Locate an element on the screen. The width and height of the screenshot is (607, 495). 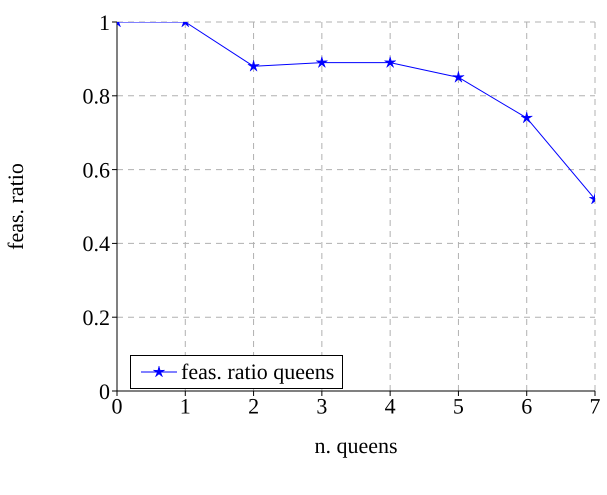
y-tick-label: 0.6 is located at coordinates (96, 169).